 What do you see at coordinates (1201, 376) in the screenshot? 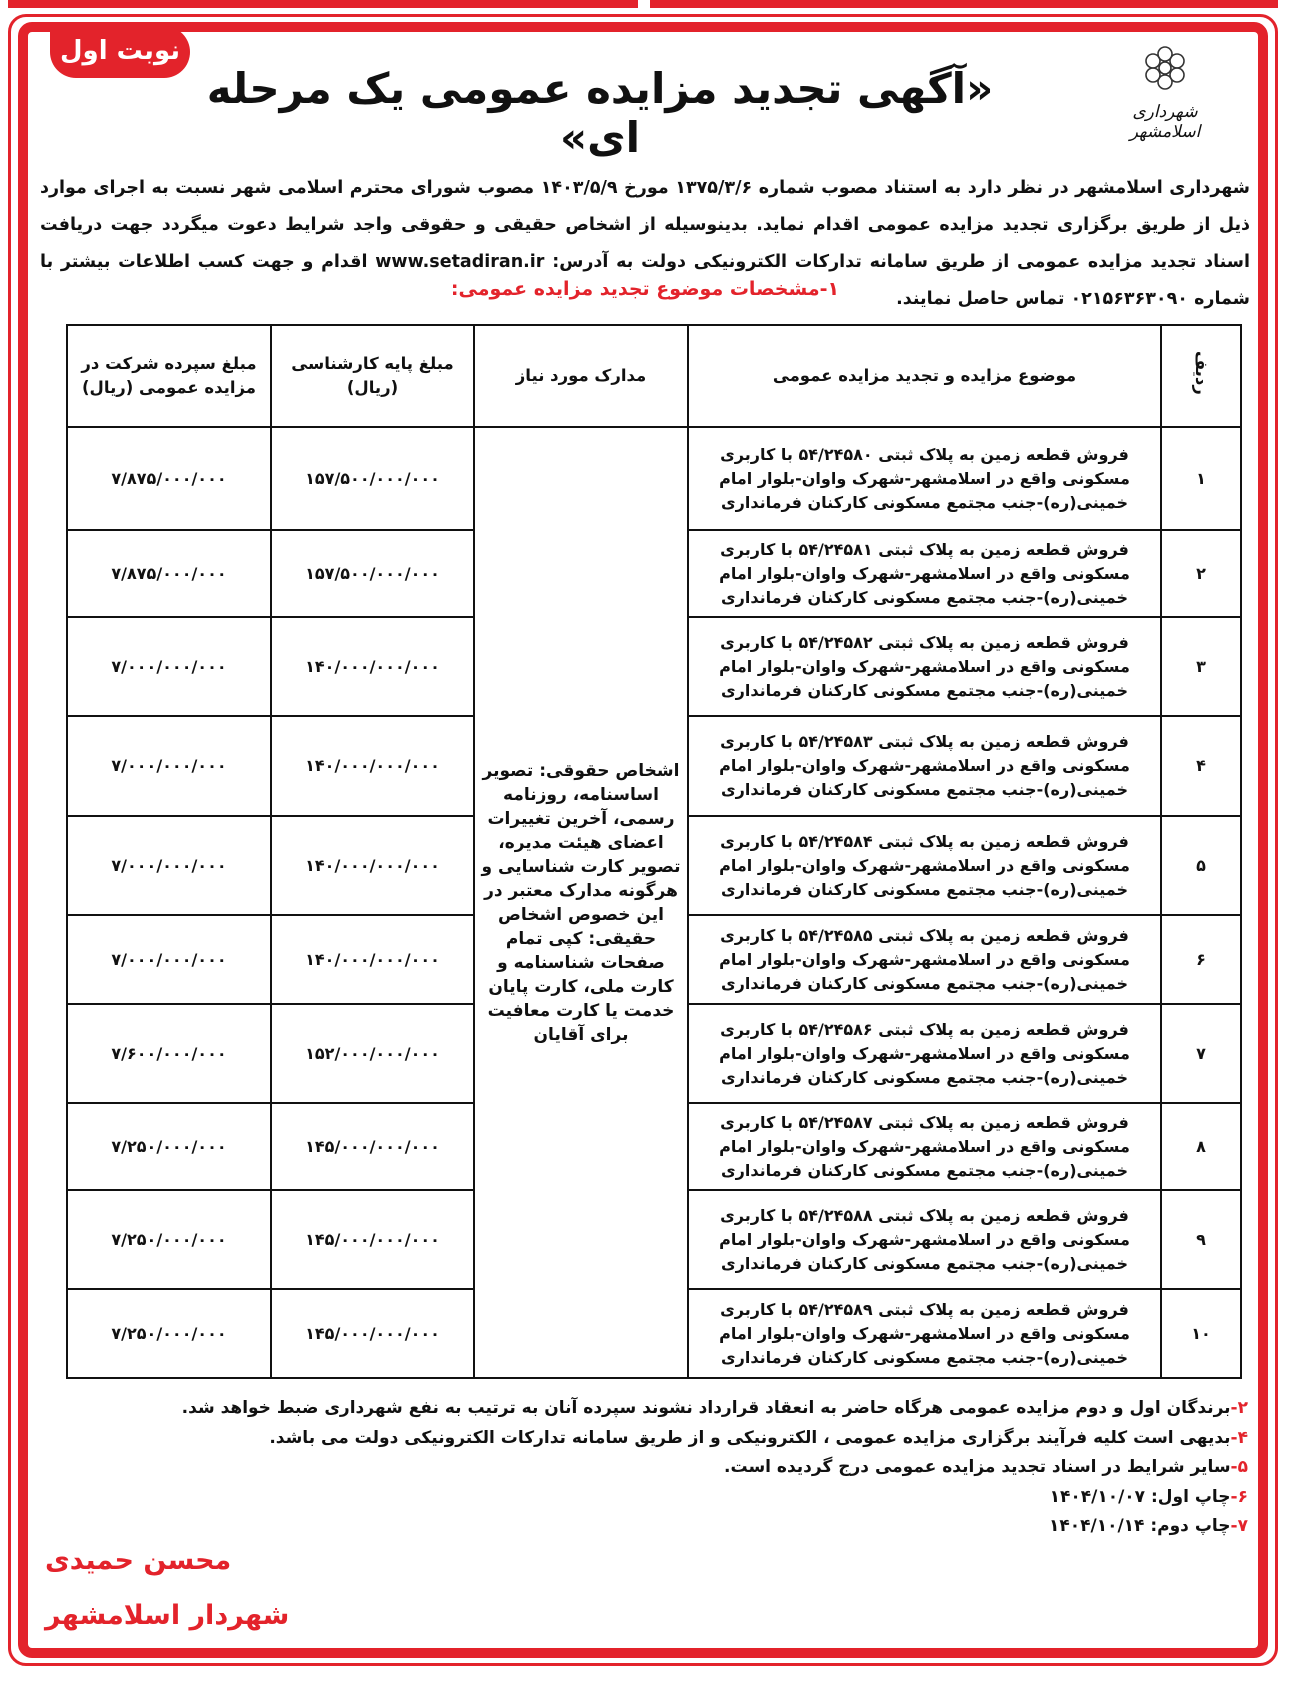
I see `header-row-number: ردیف` at bounding box center [1201, 376].